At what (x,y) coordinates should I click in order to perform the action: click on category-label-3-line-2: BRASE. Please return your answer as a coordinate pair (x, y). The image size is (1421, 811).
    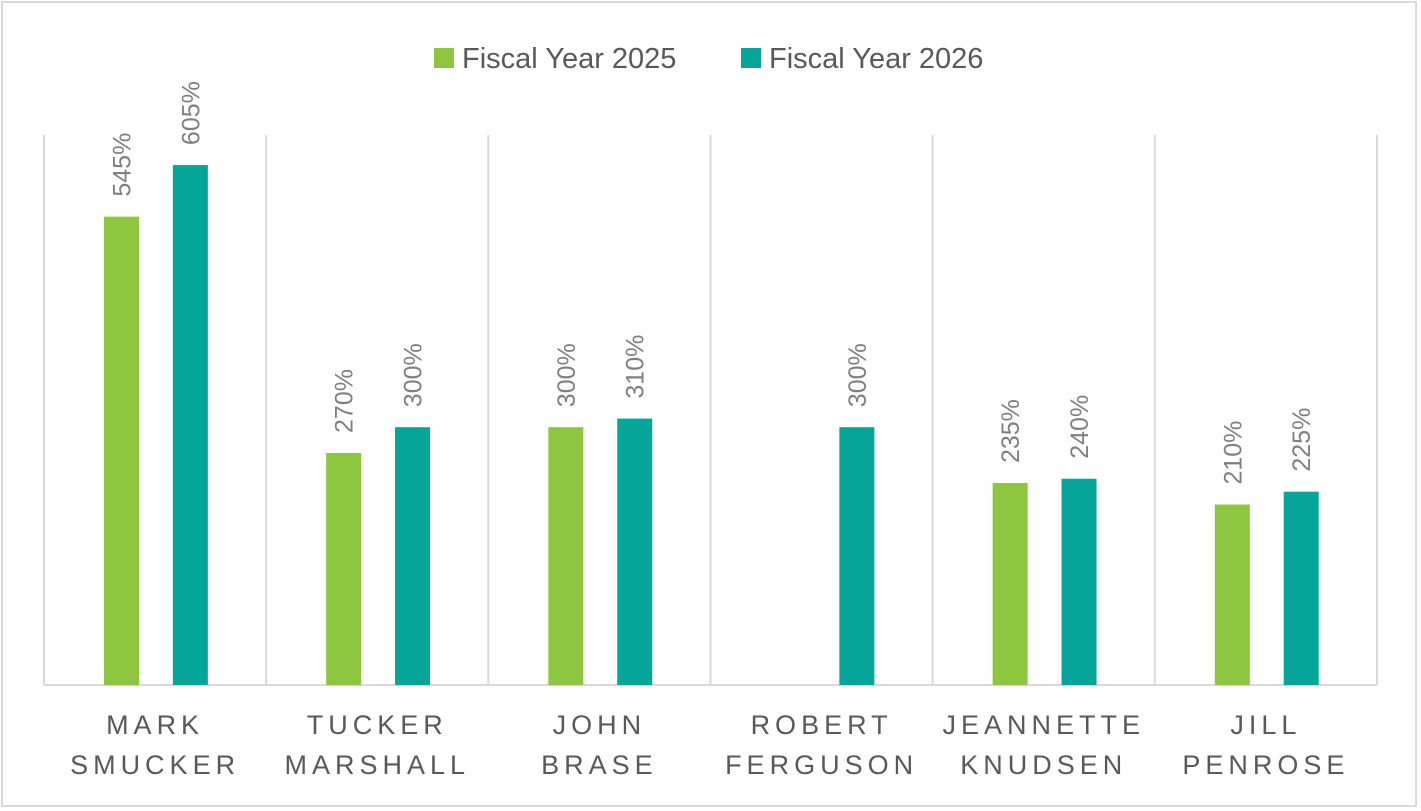
    Looking at the image, I should click on (599, 765).